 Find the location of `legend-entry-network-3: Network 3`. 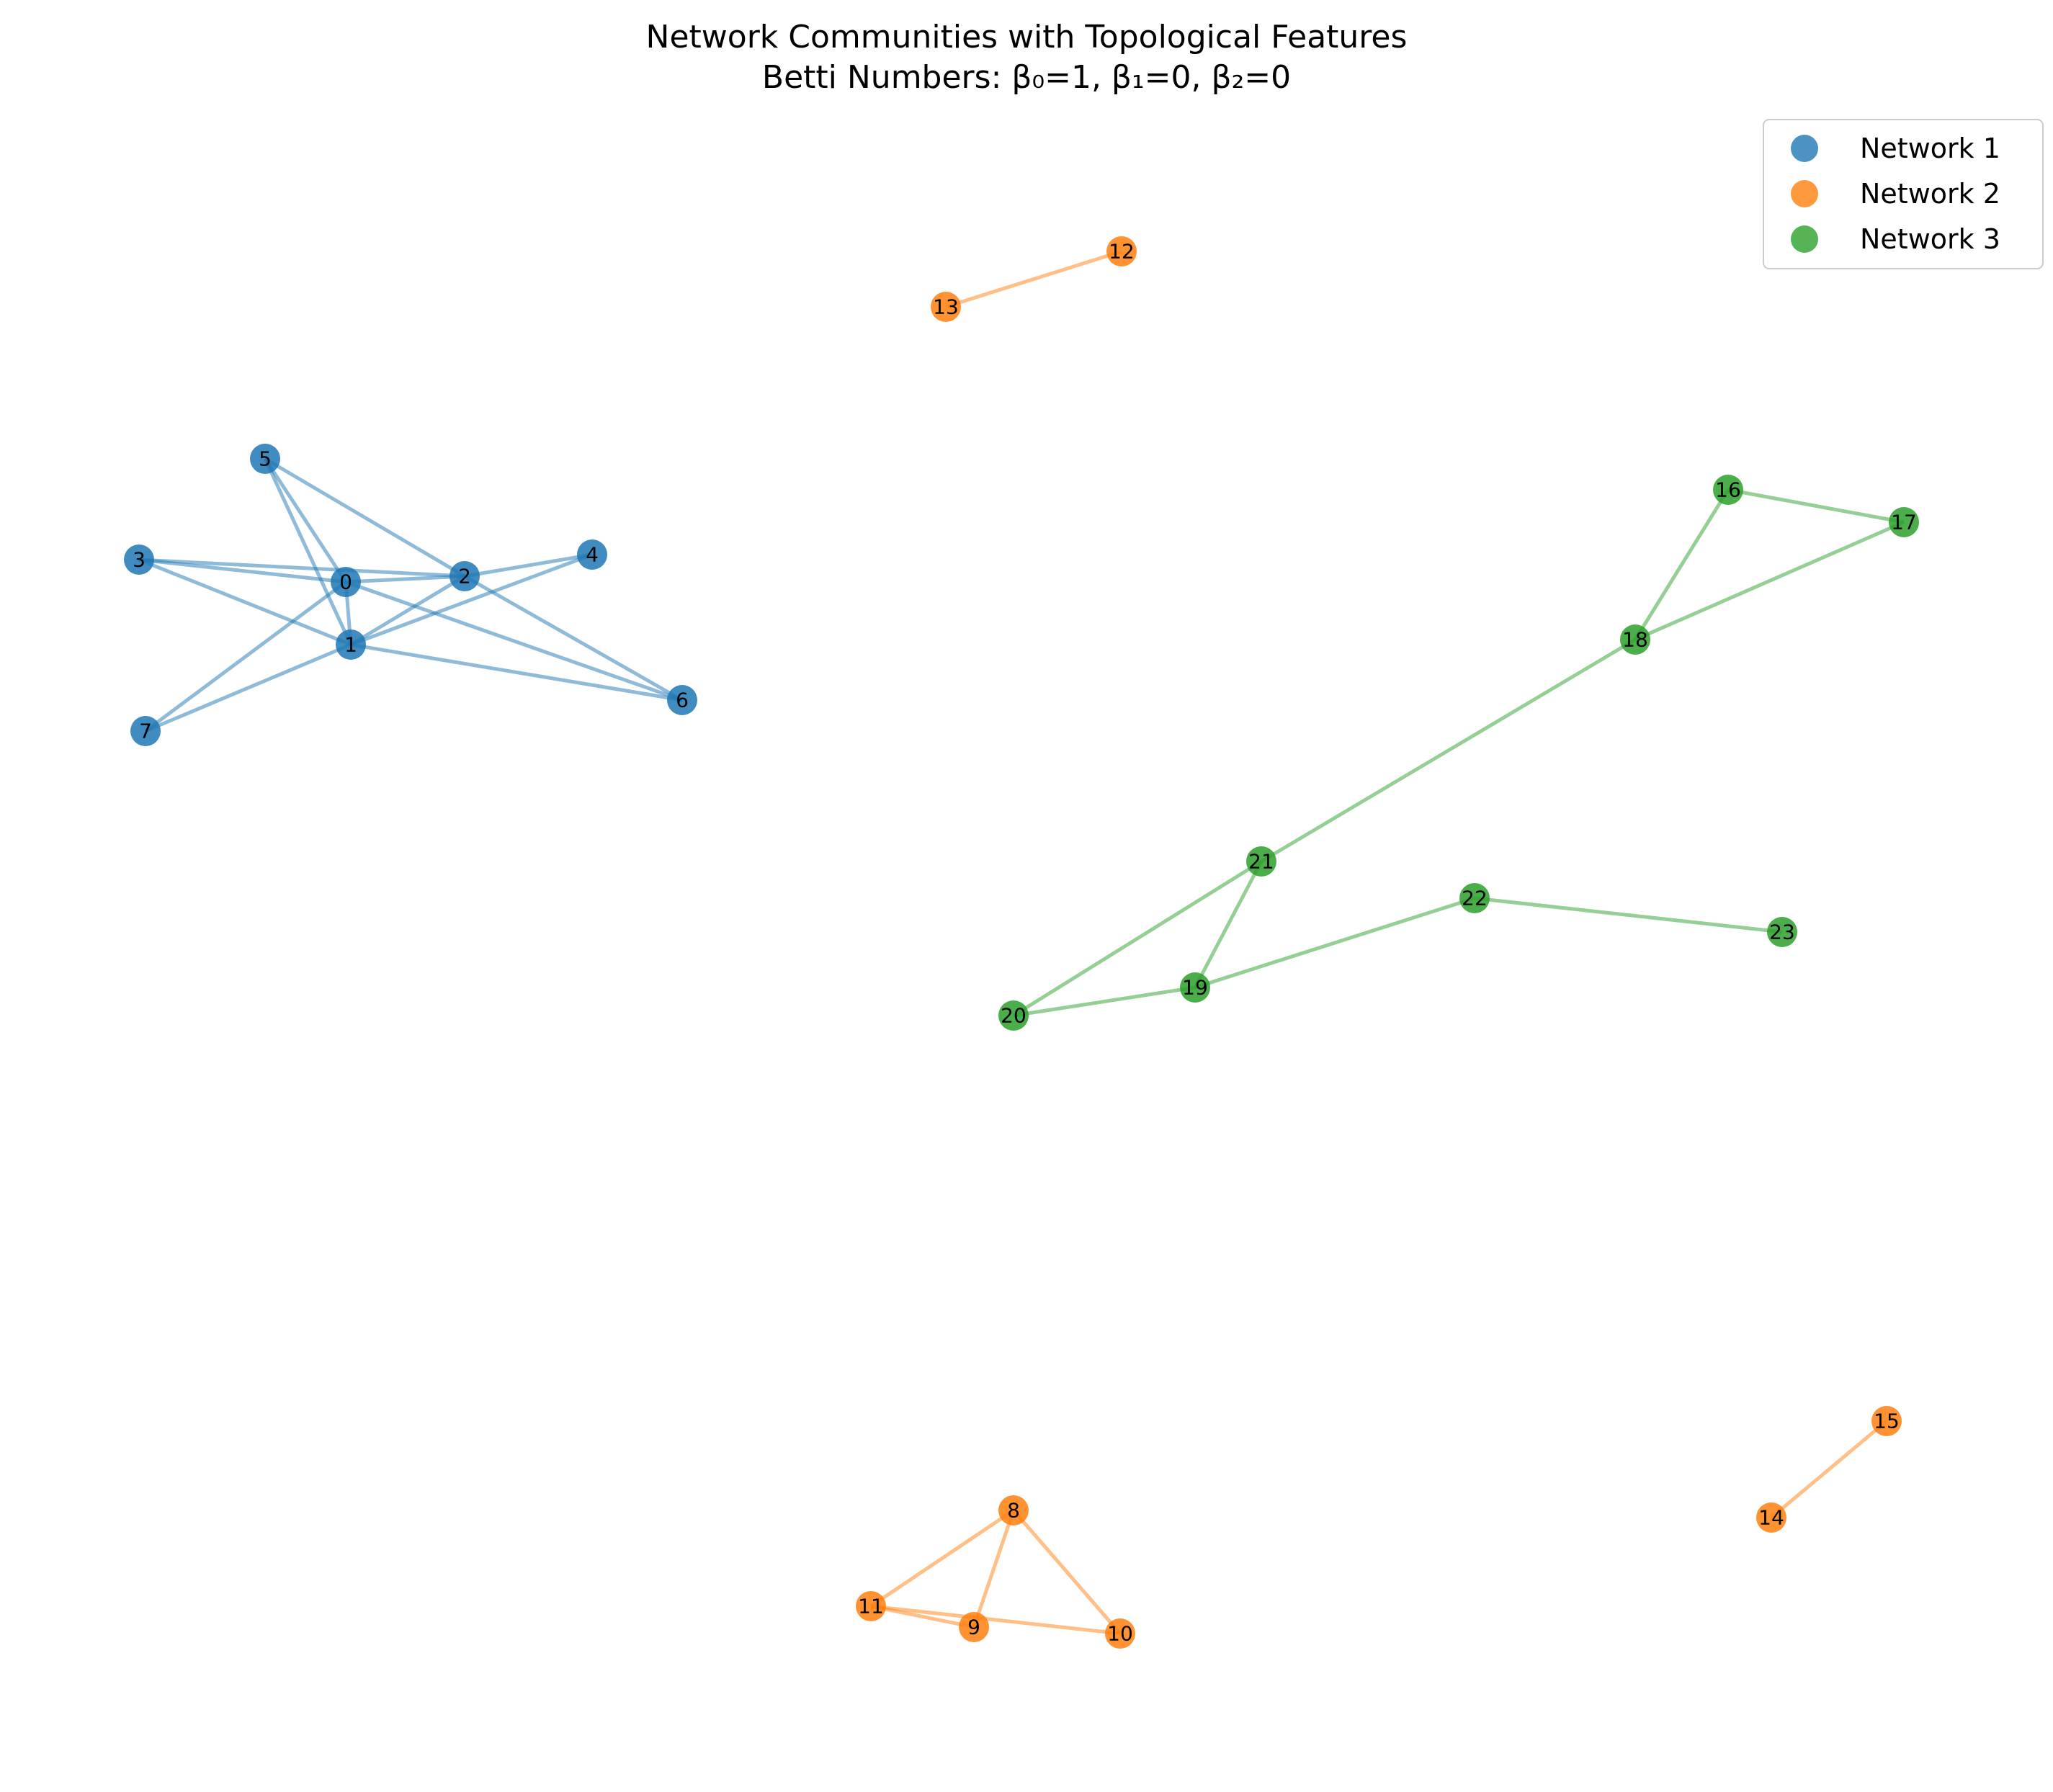

legend-entry-network-3: Network 3 is located at coordinates (1895, 239).